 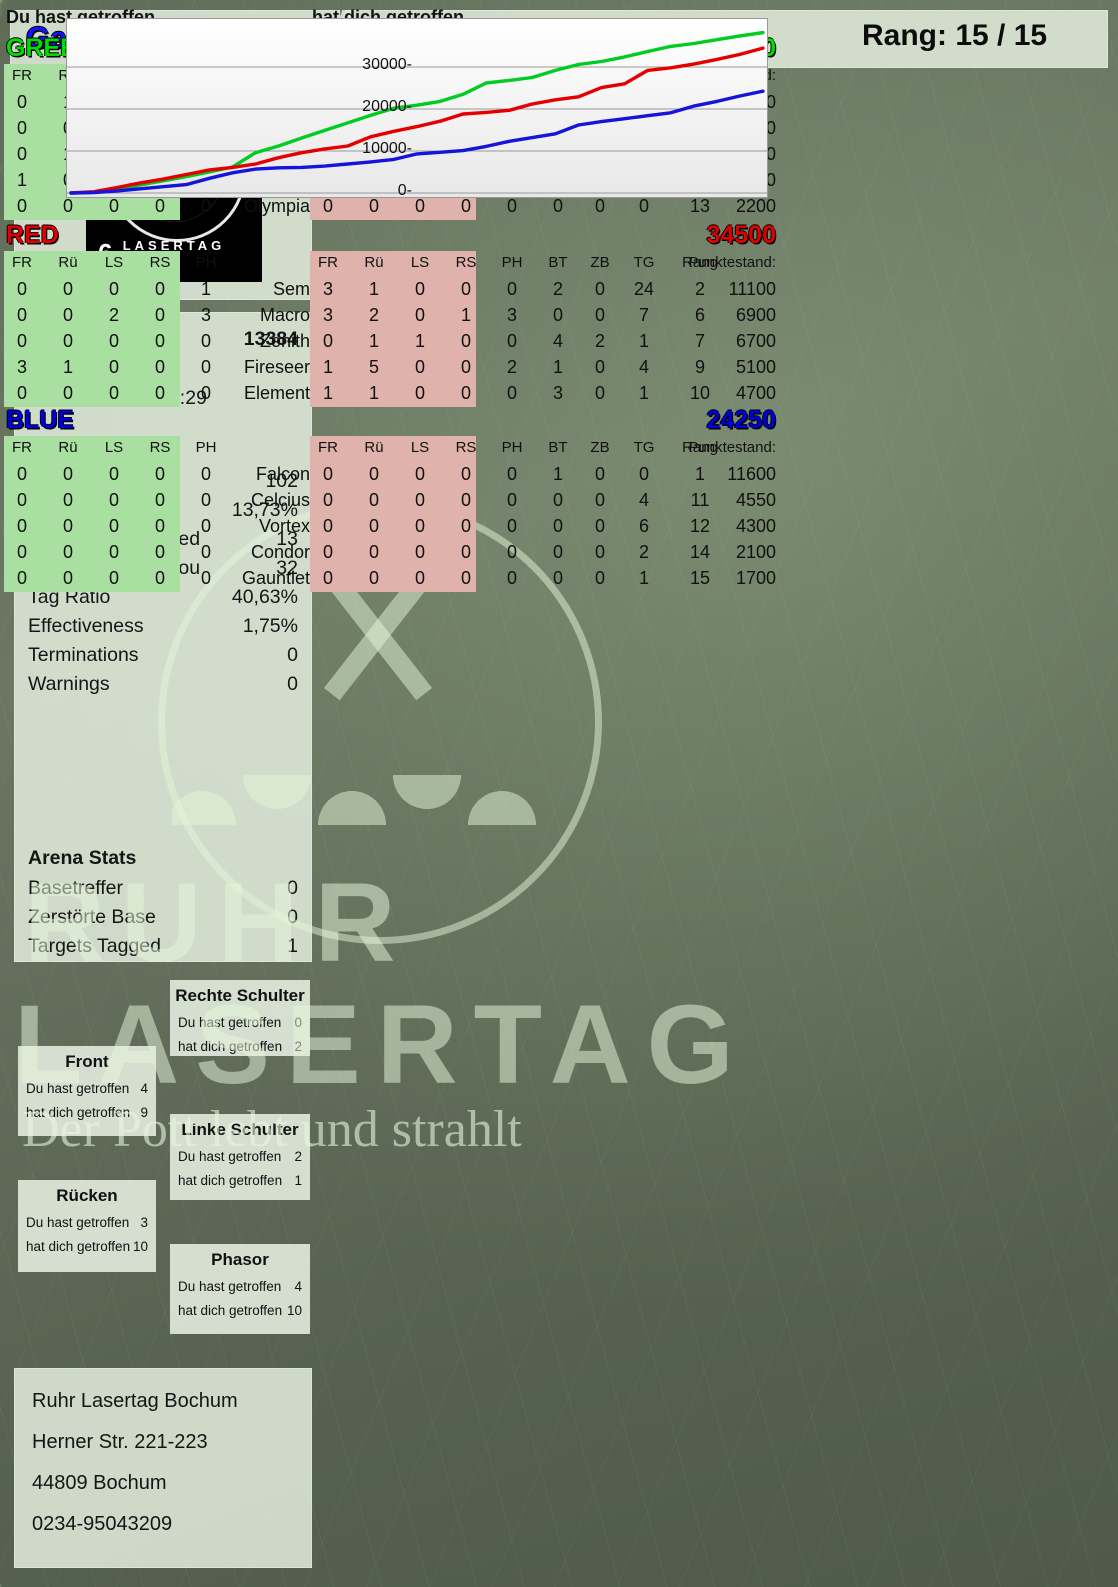 What do you see at coordinates (644, 578) in the screenshot?
I see `cell-tg: 1` at bounding box center [644, 578].